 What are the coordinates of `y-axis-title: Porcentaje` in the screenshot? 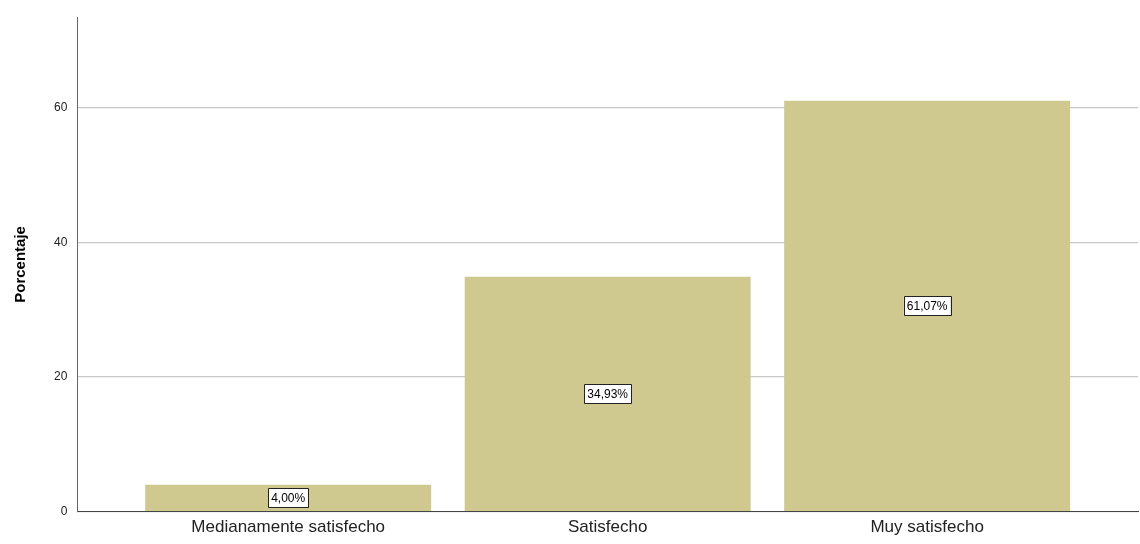 It's located at (20, 264).